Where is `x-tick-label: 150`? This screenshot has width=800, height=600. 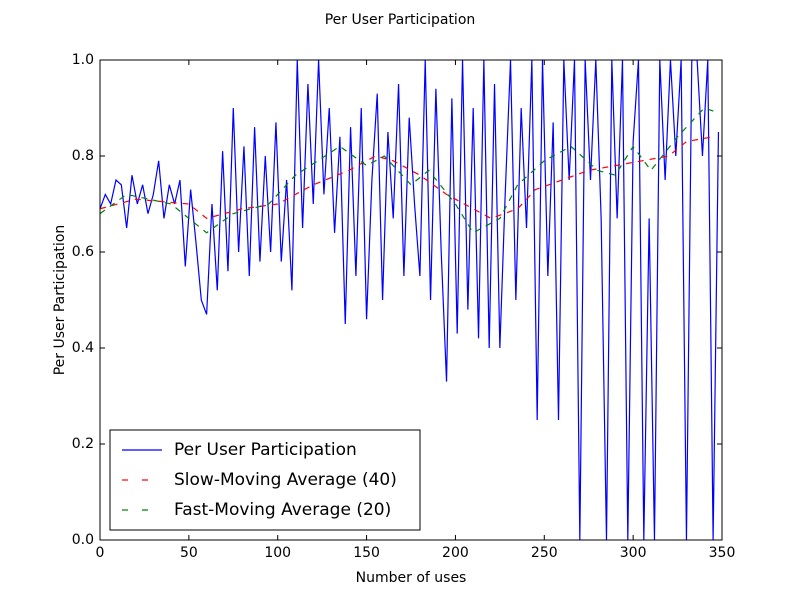 x-tick-label: 150 is located at coordinates (366, 553).